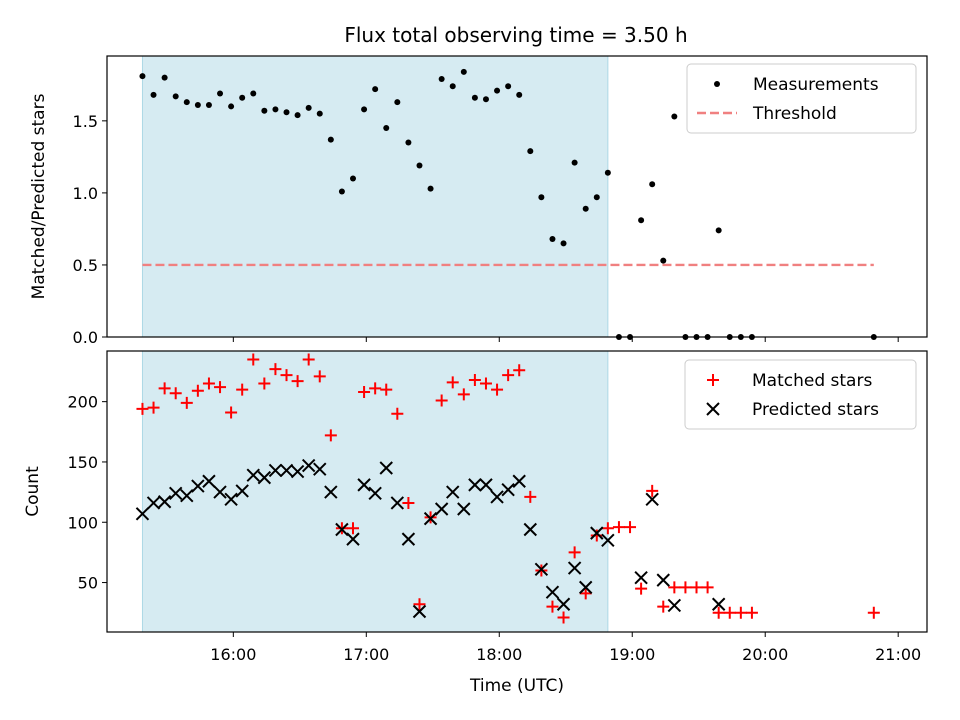 Image resolution: width=960 pixels, height=720 pixels. What do you see at coordinates (815, 410) in the screenshot?
I see `legend-predicted-label: Predicted stars` at bounding box center [815, 410].